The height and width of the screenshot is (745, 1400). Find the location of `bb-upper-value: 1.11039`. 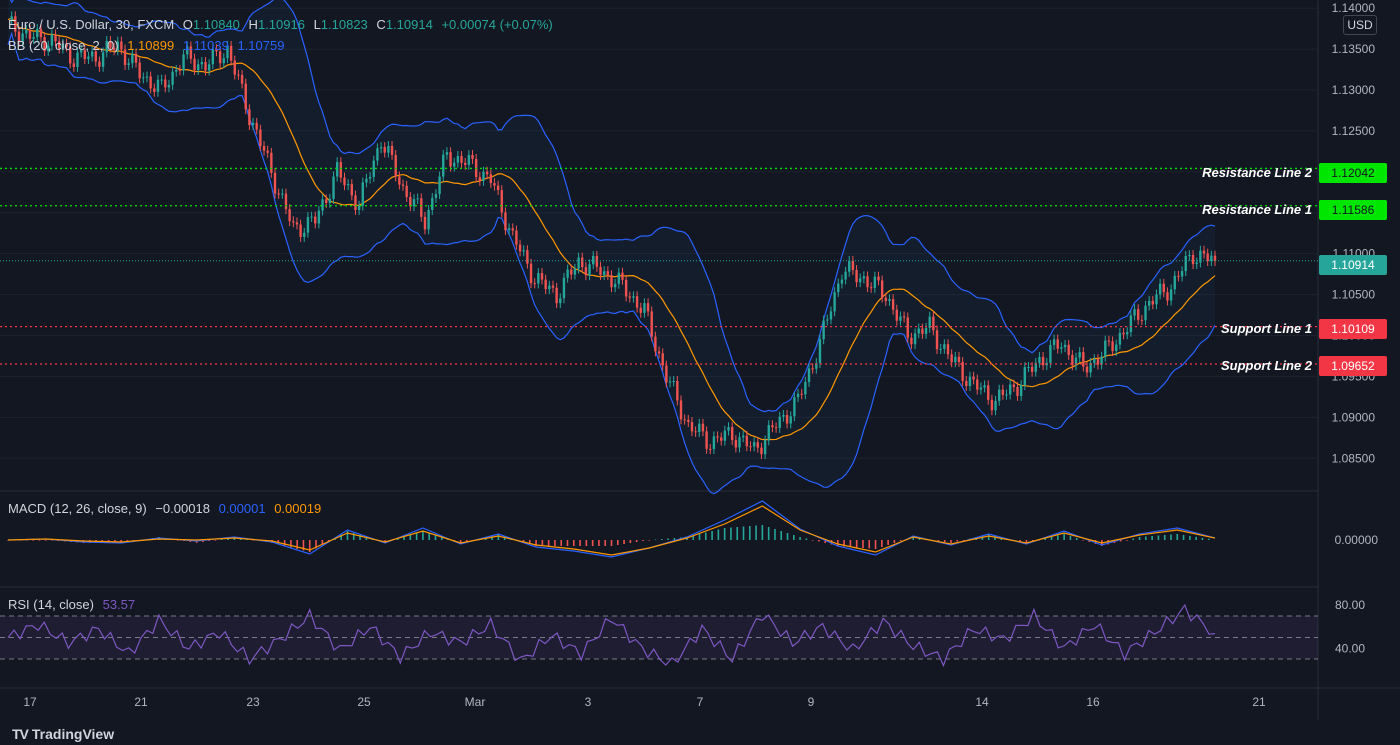

bb-upper-value: 1.11039 is located at coordinates (205, 45).